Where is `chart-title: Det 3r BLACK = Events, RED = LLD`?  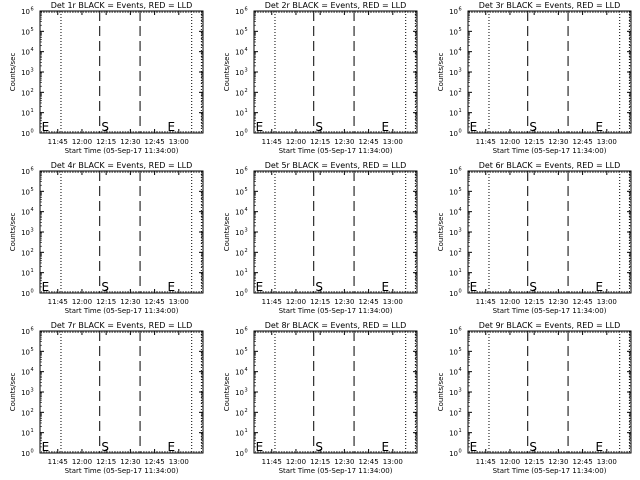
chart-title: Det 3r BLACK = Events, RED = LLD is located at coordinates (550, 5).